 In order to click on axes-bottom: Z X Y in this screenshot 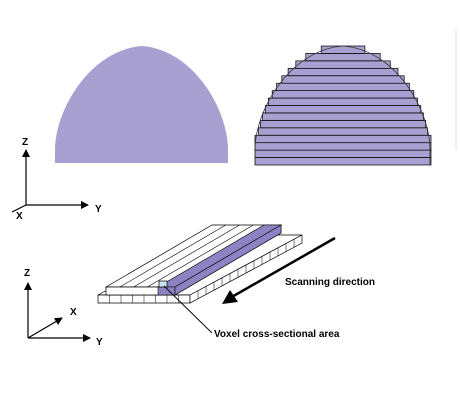, I will do `click(63, 308)`.